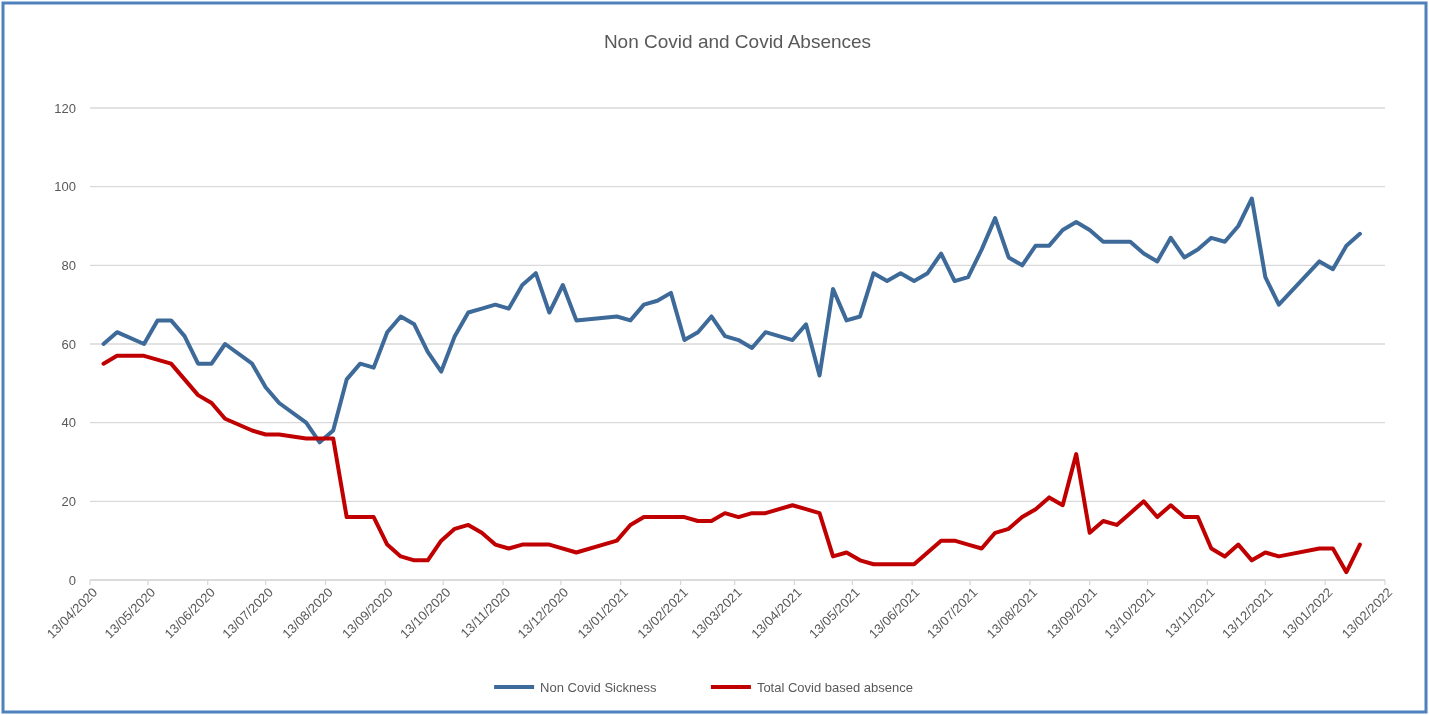 The image size is (1429, 715). I want to click on y-tick-label: 40, so click(68, 423).